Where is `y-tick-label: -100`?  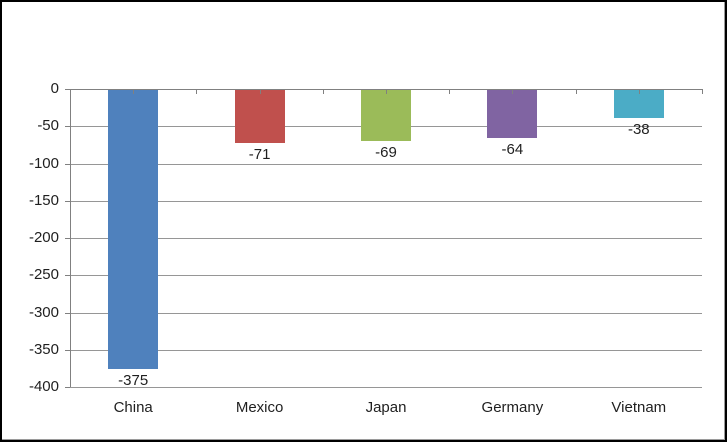
y-tick-label: -100 is located at coordinates (43, 163).